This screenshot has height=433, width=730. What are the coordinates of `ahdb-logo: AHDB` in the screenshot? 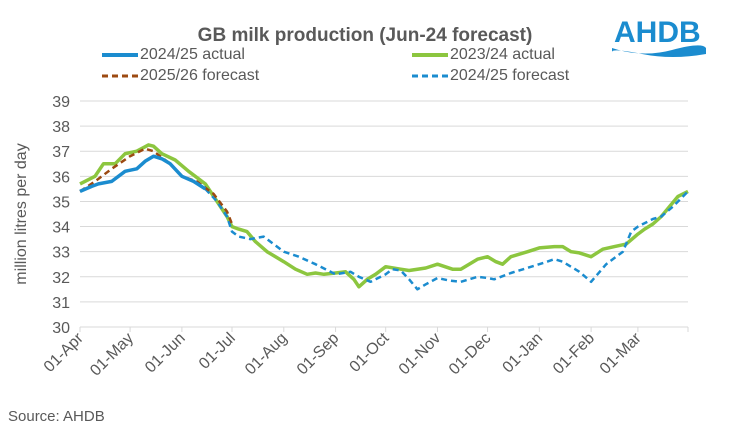 It's located at (659, 37).